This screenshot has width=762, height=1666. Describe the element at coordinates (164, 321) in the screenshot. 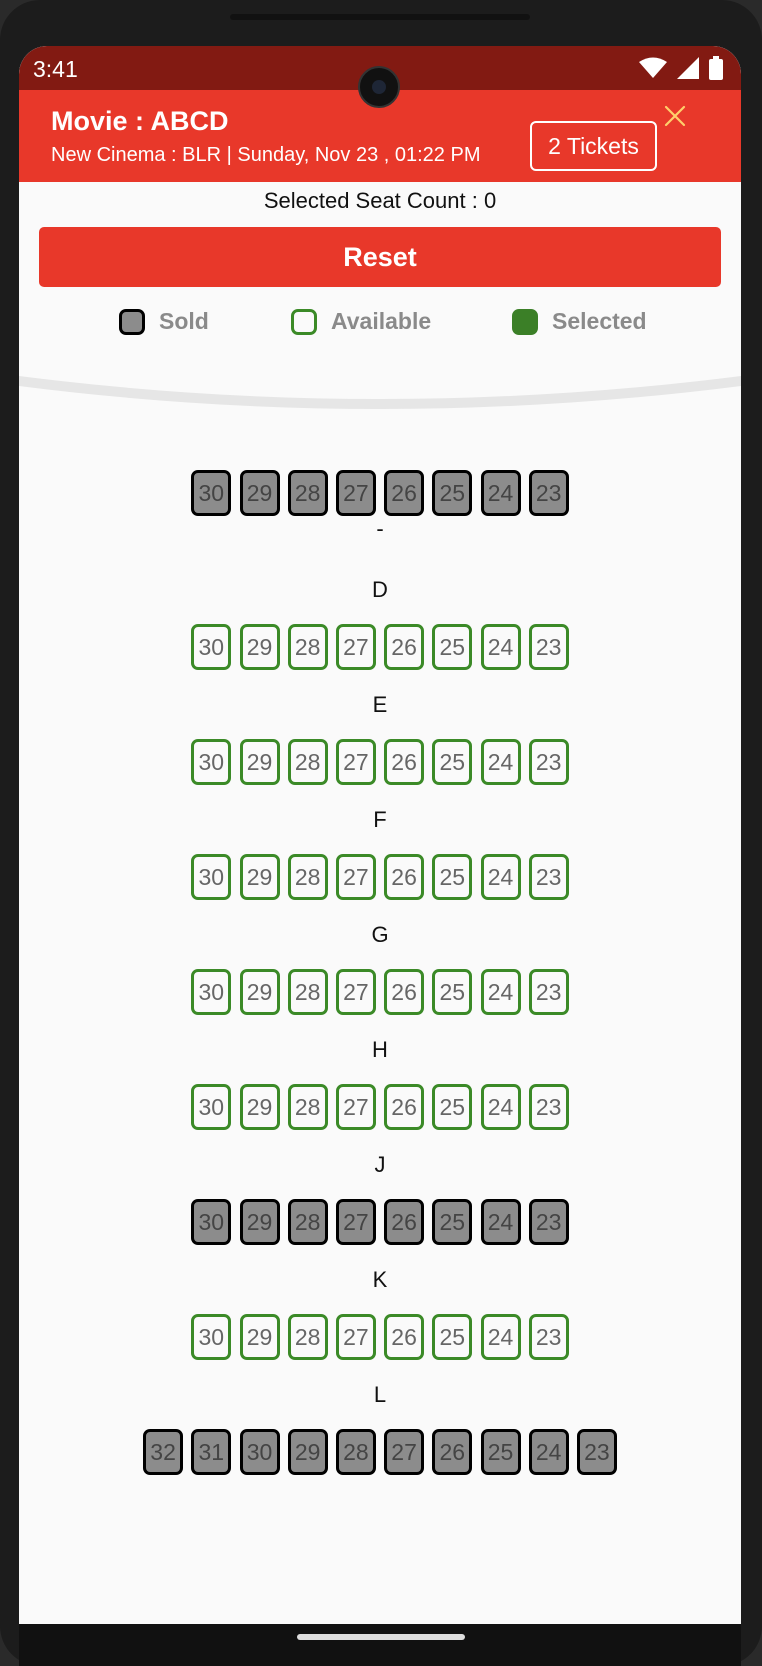

I see `legend-sold: Sold` at that location.